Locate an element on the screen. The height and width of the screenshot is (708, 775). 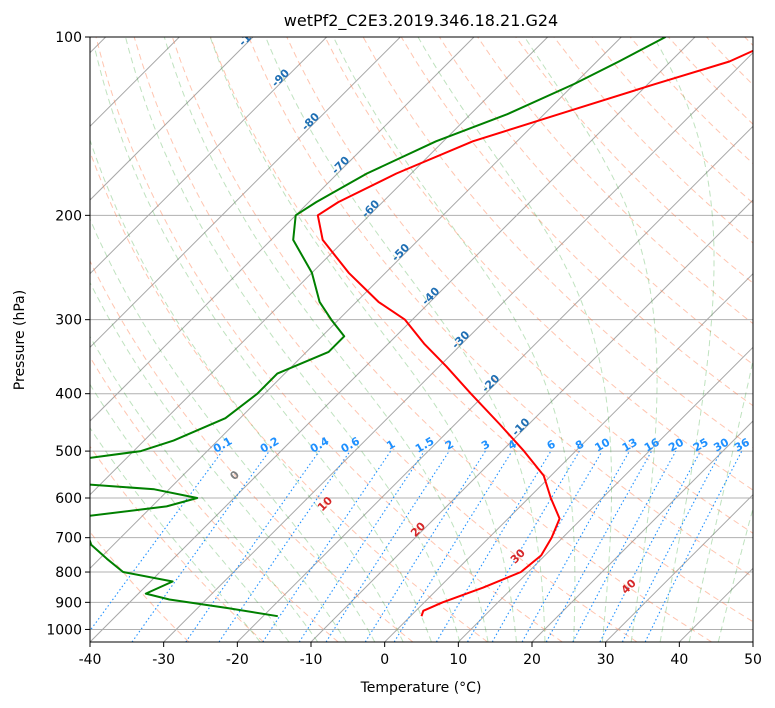
x-tick-label: -40 is located at coordinates (90, 660).